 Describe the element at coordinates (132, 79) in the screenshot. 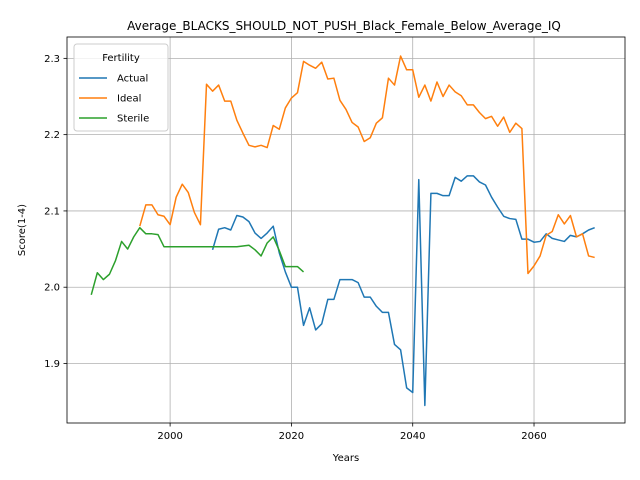

I see `legend-label-actual: Actual` at that location.